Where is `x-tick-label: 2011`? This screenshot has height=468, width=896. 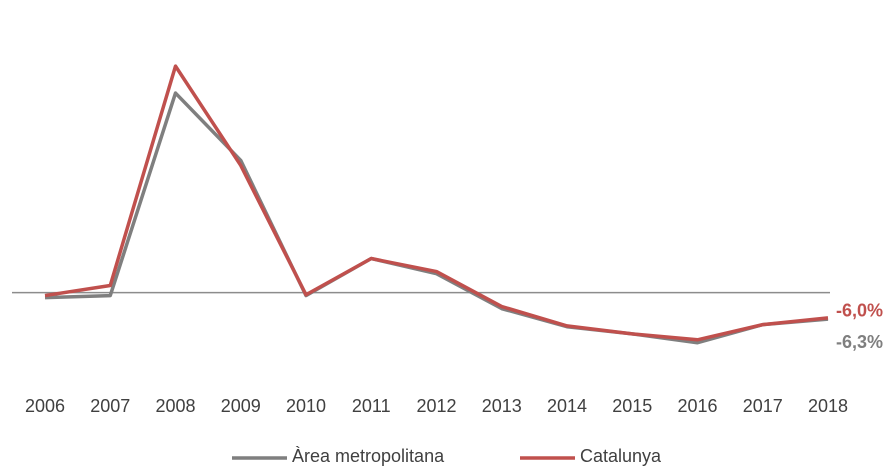 x-tick-label: 2011 is located at coordinates (371, 406).